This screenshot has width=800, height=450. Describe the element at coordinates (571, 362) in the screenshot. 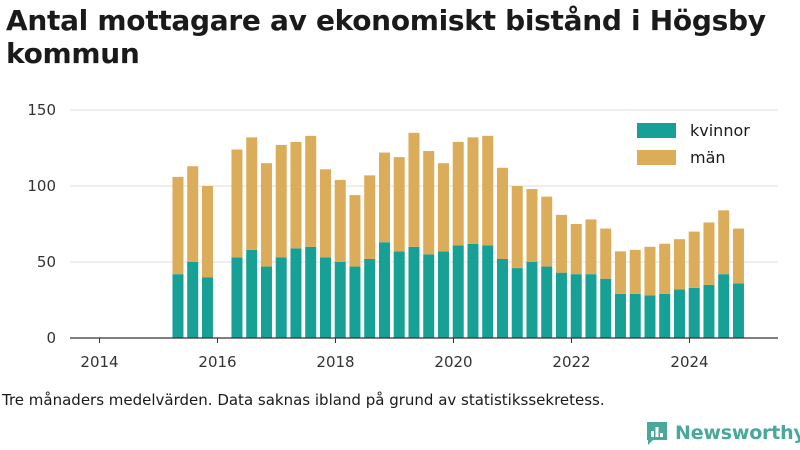

I see `x-tick-label: 2022` at that location.